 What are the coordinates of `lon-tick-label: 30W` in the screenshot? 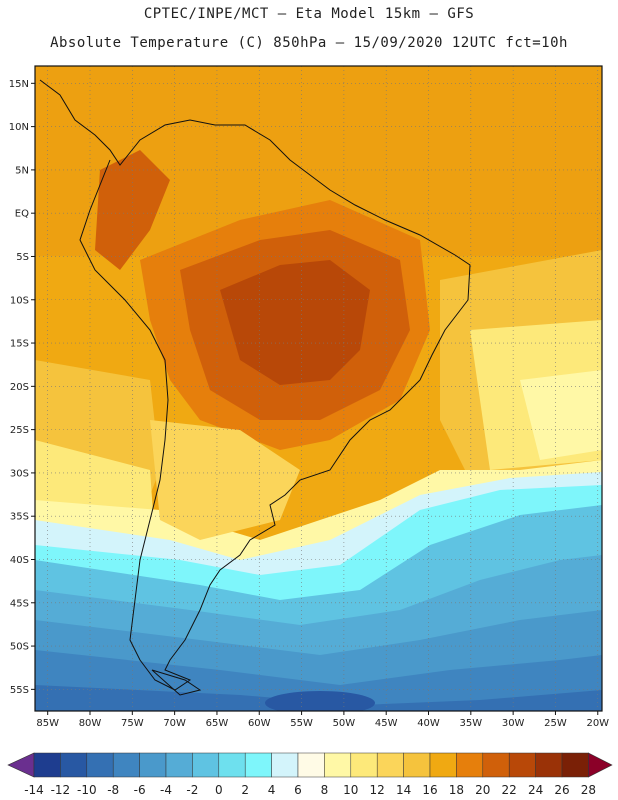 It's located at (513, 723).